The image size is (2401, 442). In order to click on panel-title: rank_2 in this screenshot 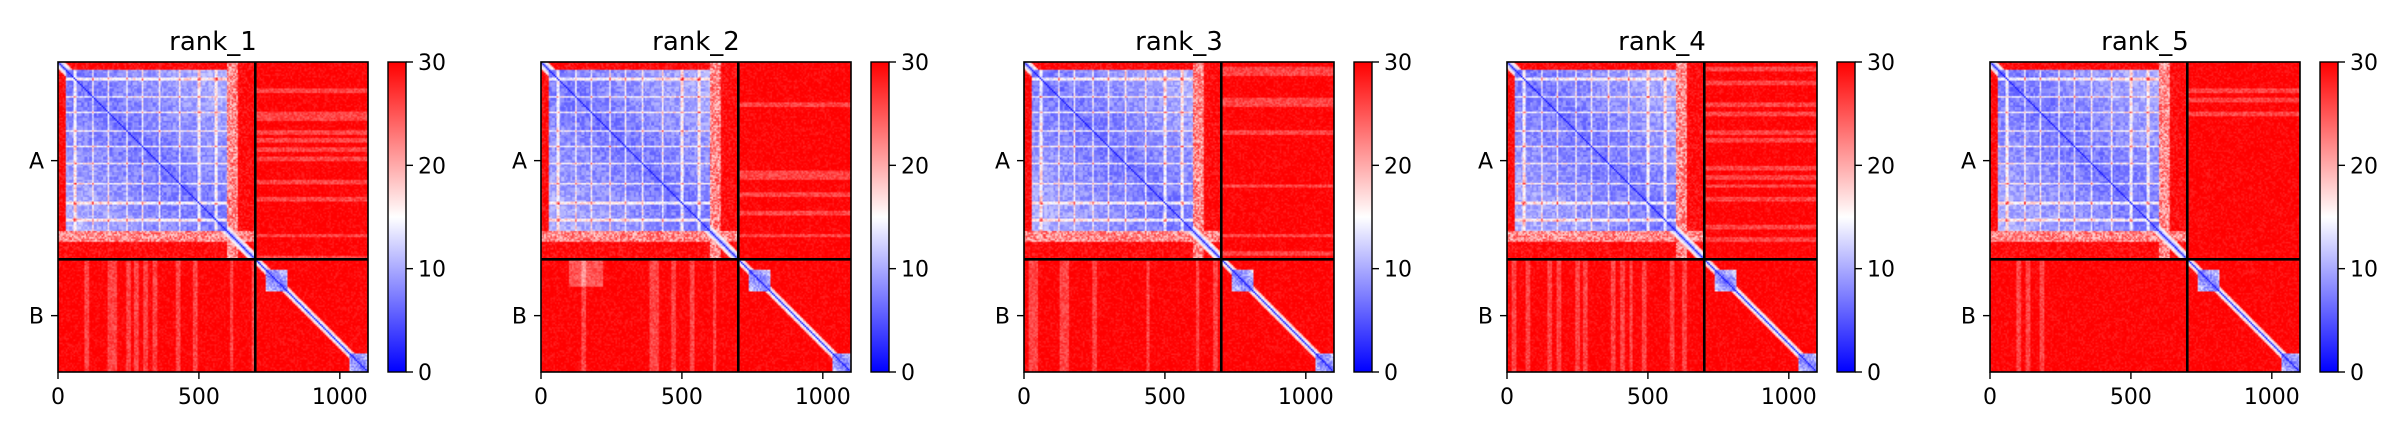, I will do `click(696, 42)`.